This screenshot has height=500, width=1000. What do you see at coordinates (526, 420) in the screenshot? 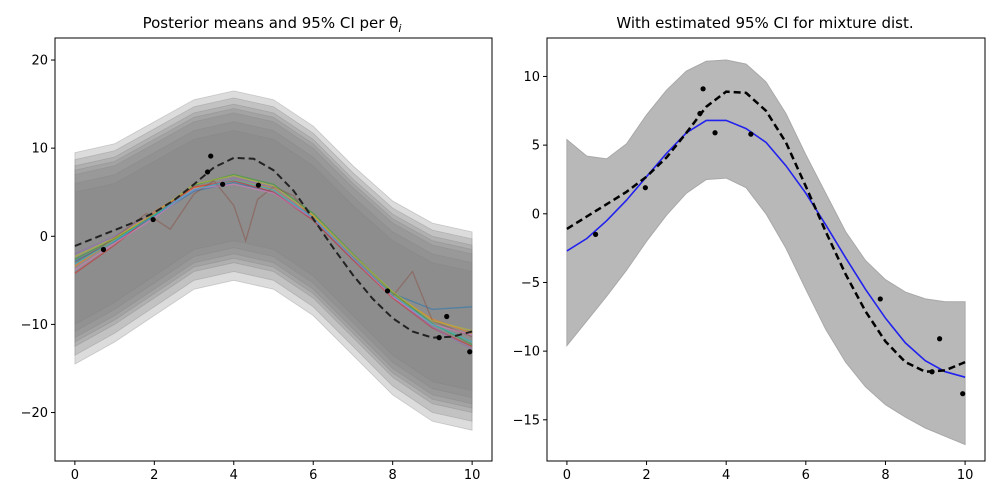
I see `right-y-tick-label: −15` at bounding box center [526, 420].